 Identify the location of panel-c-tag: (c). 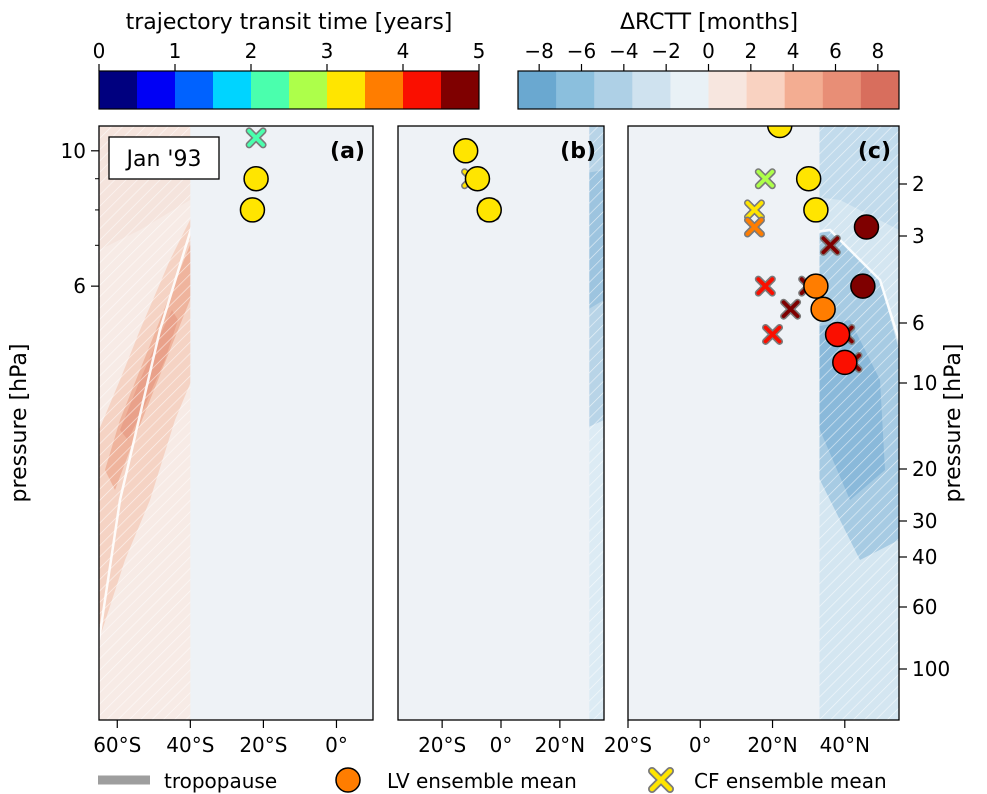
(874, 151).